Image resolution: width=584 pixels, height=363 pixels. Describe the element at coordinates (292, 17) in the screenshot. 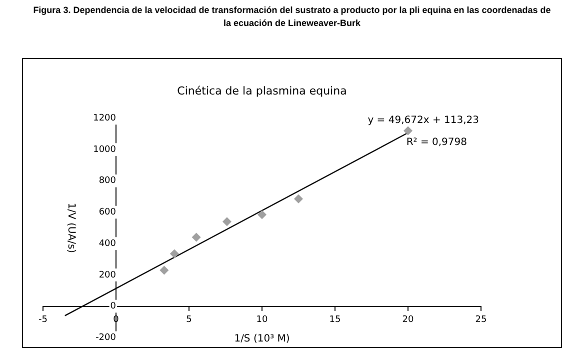

I see `chart-title: Figura 3. Dependencia de la velocidad de transformación del sustrato a producto por la pli equina en las coordenadas de la ecuación de Lineweaver-Burk` at that location.